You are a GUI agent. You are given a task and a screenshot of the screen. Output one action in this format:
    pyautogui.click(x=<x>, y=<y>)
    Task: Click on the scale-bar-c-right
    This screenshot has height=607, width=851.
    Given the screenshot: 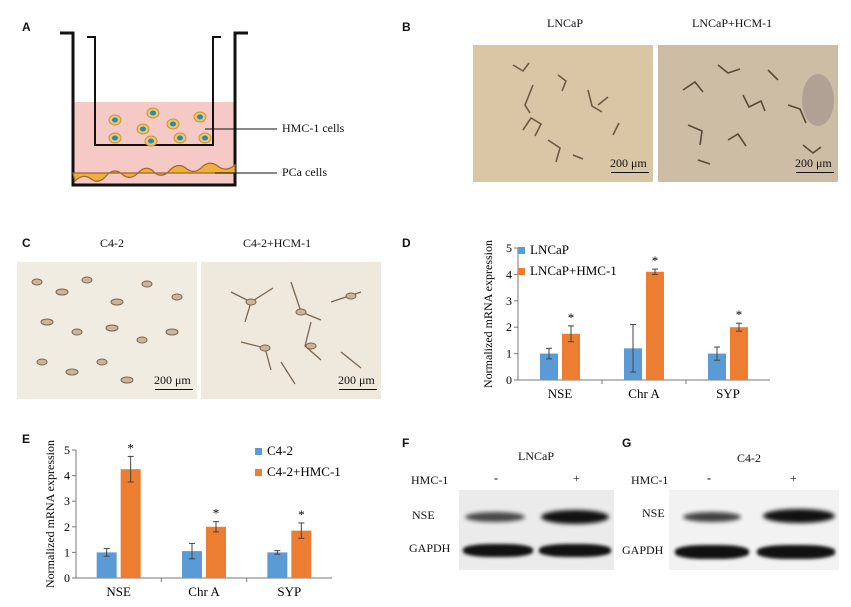 What is the action you would take?
    pyautogui.click(x=358, y=389)
    